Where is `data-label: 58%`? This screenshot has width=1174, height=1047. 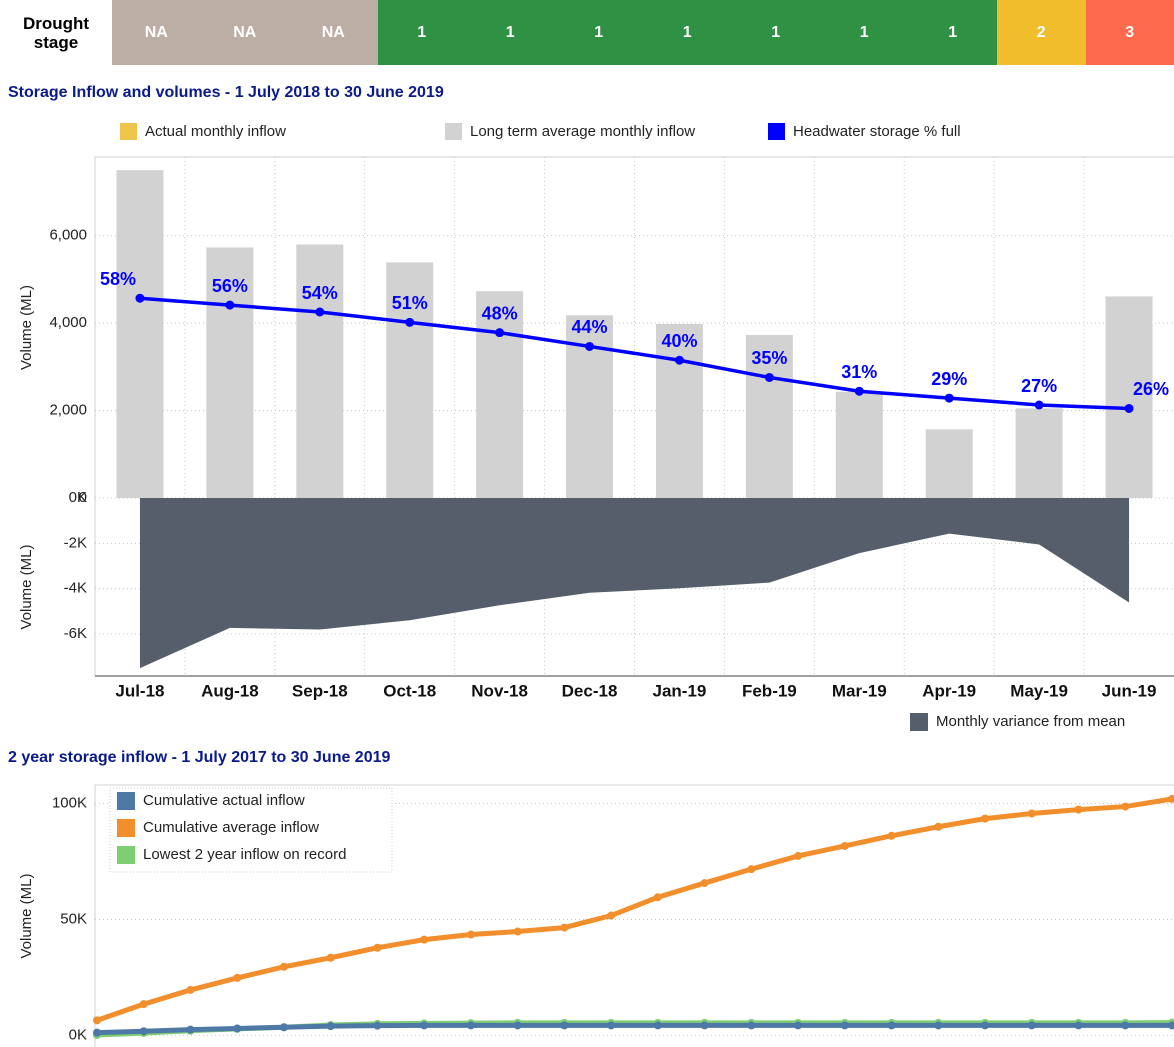 data-label: 58% is located at coordinates (118, 279).